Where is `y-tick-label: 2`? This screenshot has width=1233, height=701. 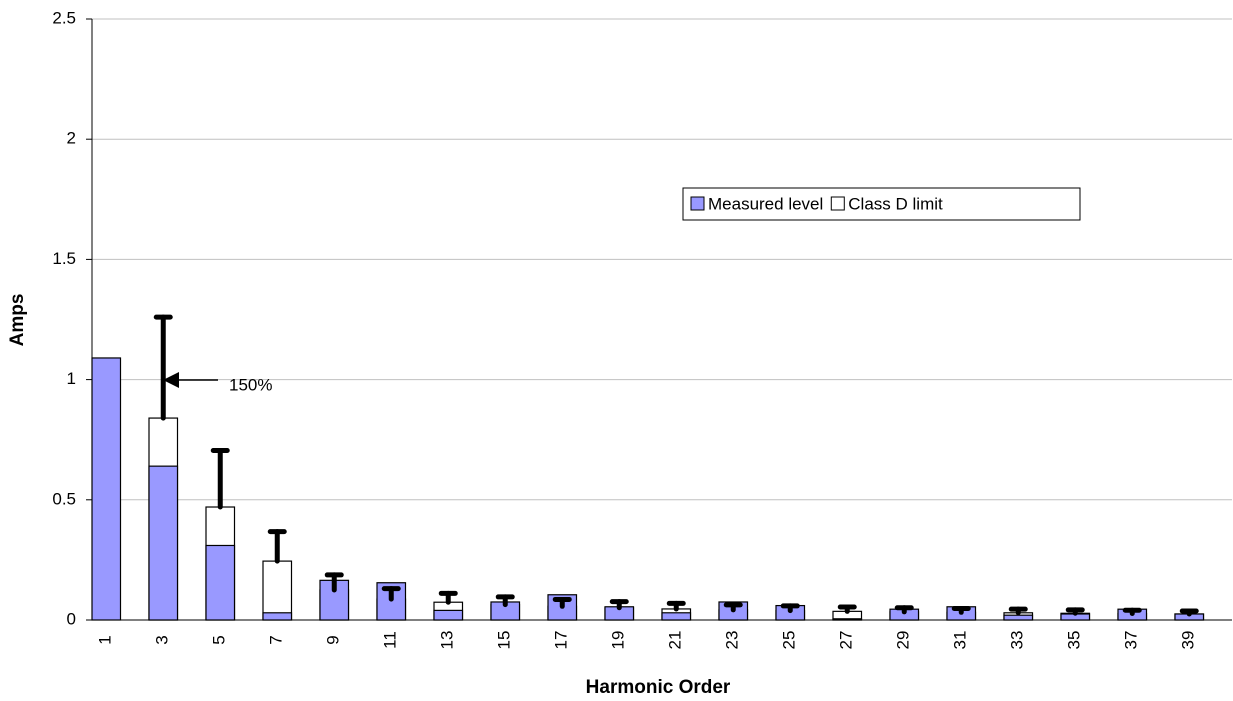 y-tick-label: 2 is located at coordinates (71, 138).